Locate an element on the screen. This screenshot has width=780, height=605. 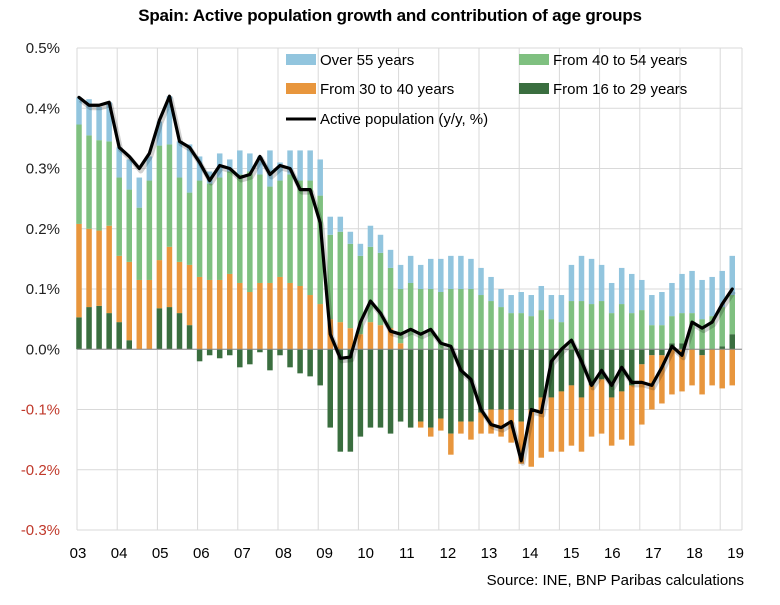
y-tick-label: -0.3% is located at coordinates (40, 530).